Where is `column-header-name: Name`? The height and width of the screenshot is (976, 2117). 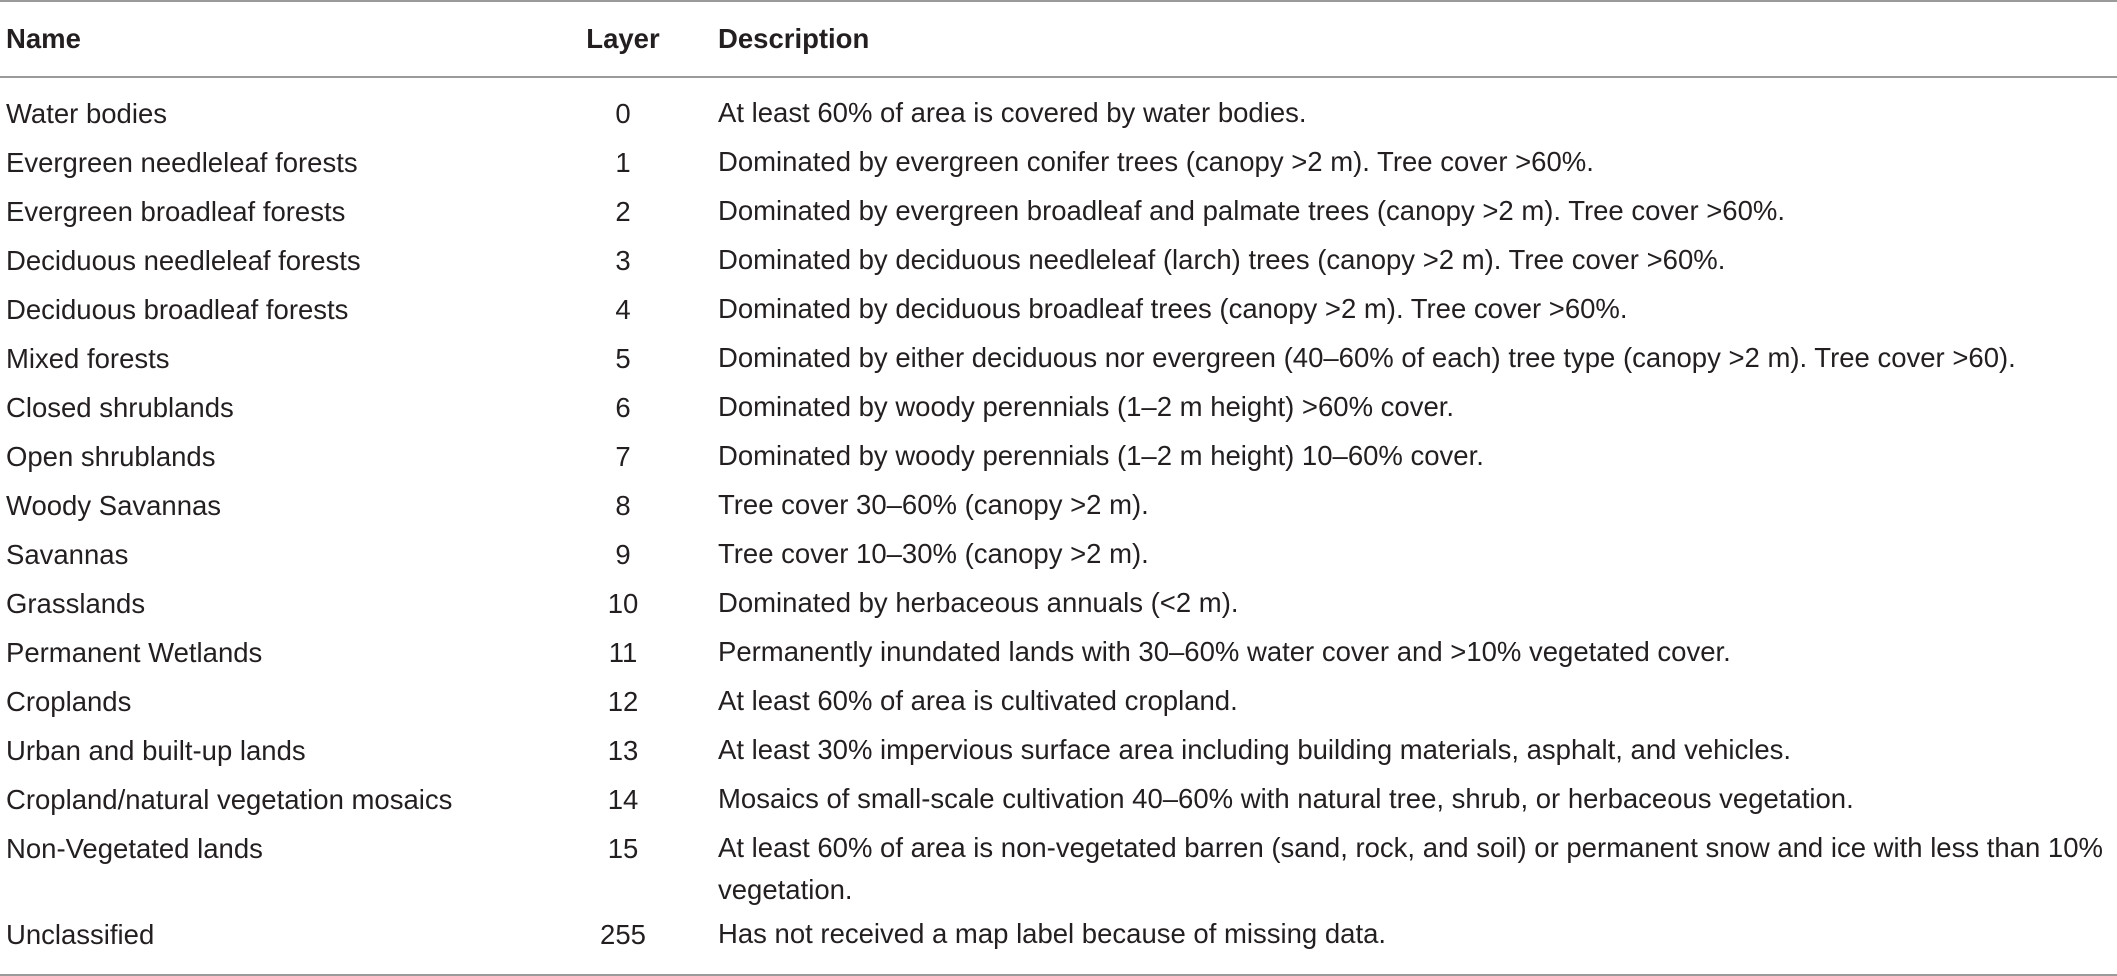 column-header-name: Name is located at coordinates (43, 38).